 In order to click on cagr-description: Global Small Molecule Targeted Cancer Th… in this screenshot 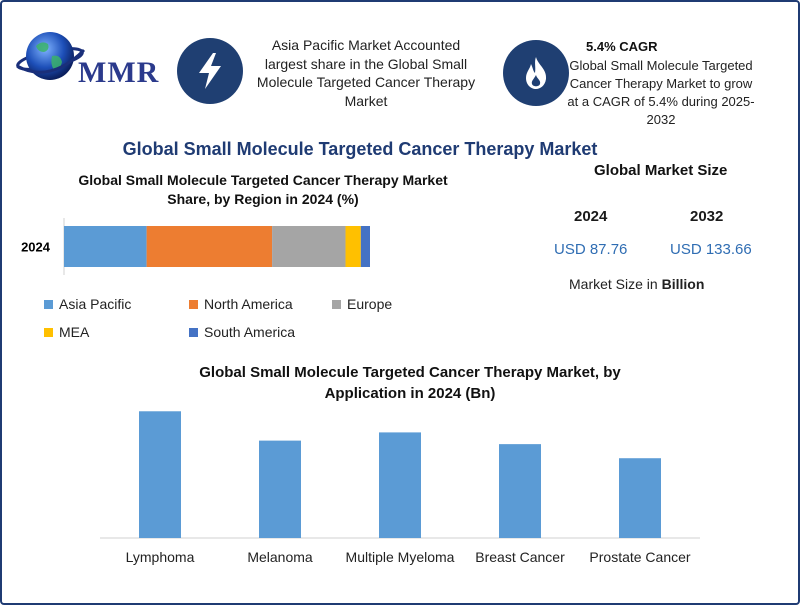, I will do `click(661, 92)`.